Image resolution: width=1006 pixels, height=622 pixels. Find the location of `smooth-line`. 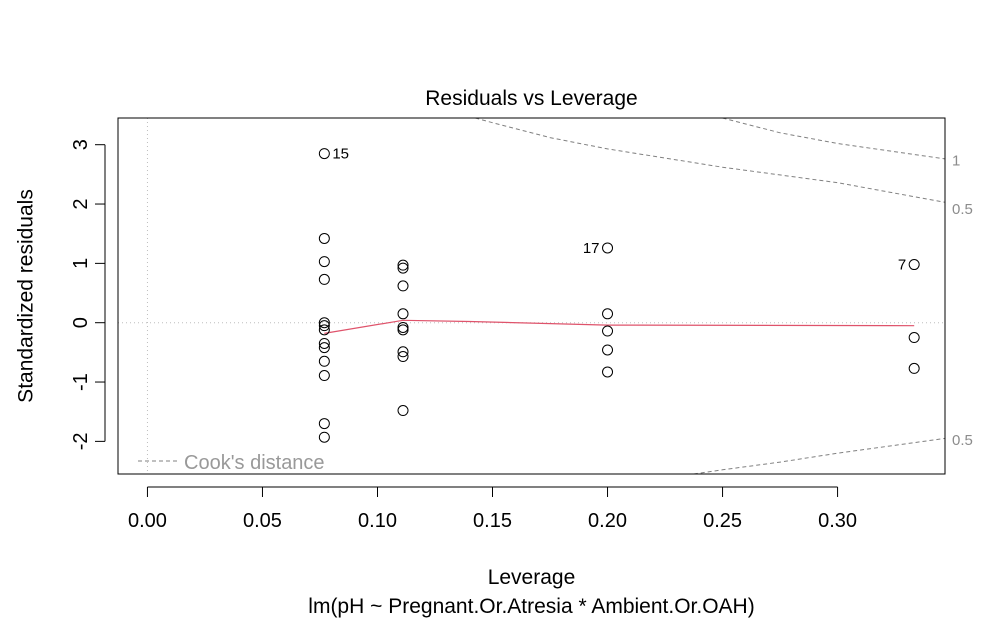

smooth-line is located at coordinates (619, 326).